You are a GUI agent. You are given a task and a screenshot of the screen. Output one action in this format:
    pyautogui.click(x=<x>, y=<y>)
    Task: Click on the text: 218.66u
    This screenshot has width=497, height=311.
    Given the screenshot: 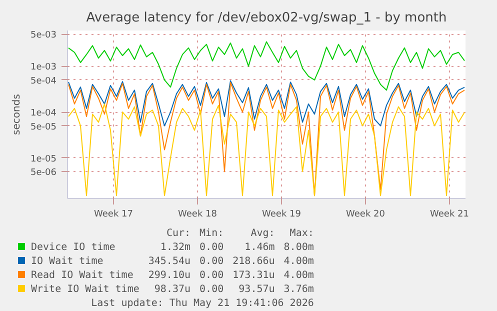 What is the action you would take?
    pyautogui.click(x=254, y=262)
    